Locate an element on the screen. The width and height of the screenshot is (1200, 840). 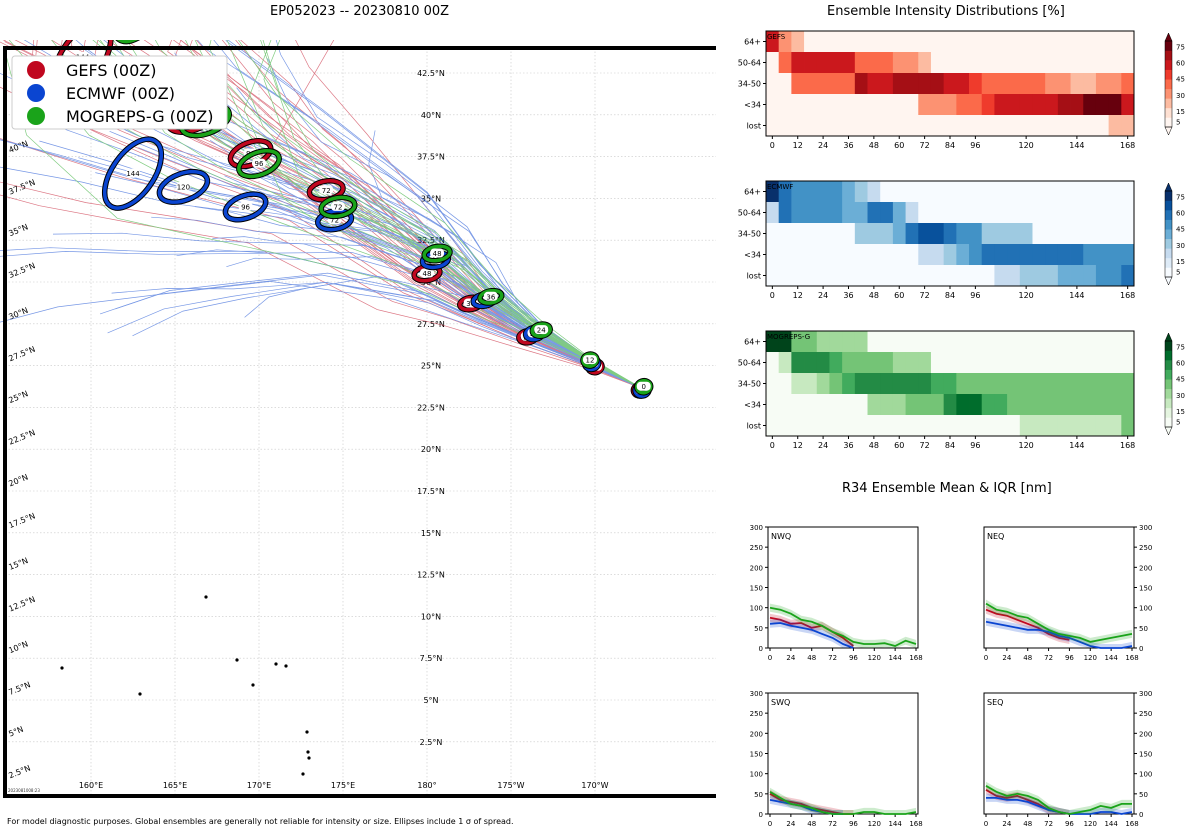
colorbar-tick-label: 45 is located at coordinates (1180, 380).